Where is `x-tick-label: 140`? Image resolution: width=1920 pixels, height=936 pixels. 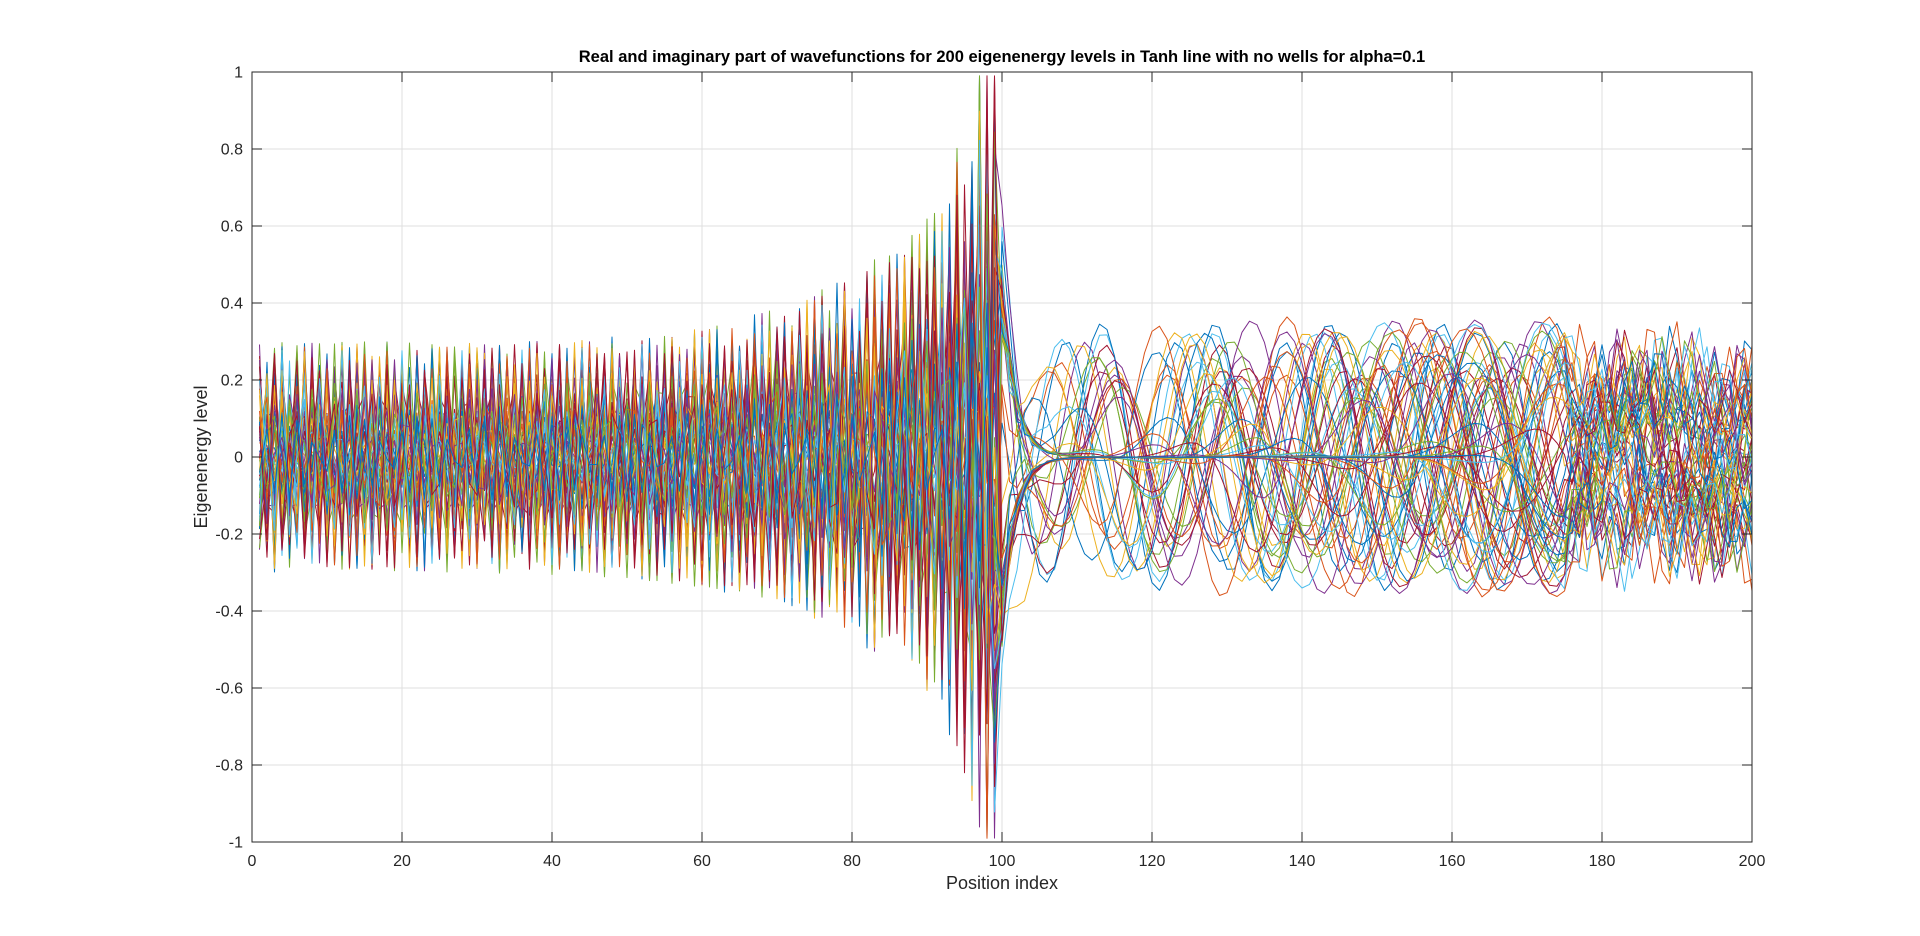 x-tick-label: 140 is located at coordinates (1302, 861).